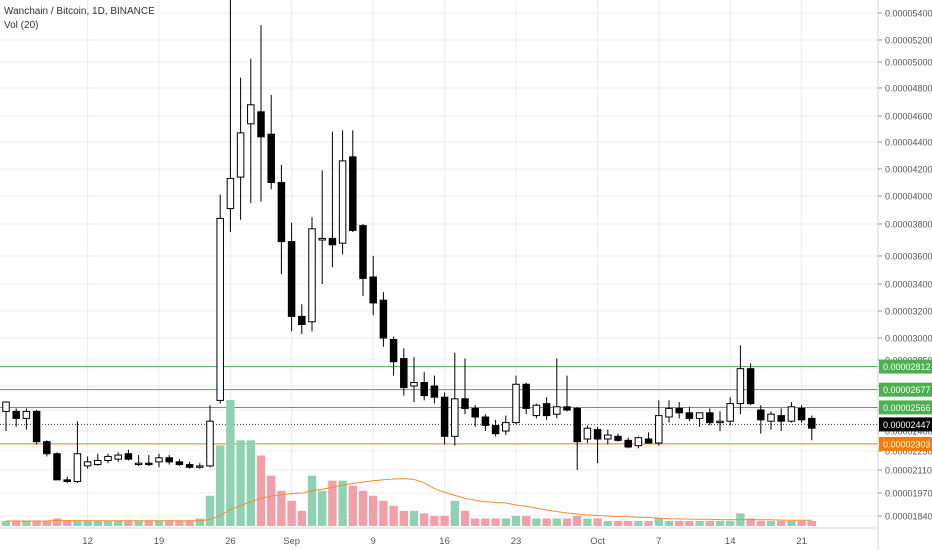 The width and height of the screenshot is (932, 550). Describe the element at coordinates (230, 541) in the screenshot. I see `x-tick-label: 26` at that location.